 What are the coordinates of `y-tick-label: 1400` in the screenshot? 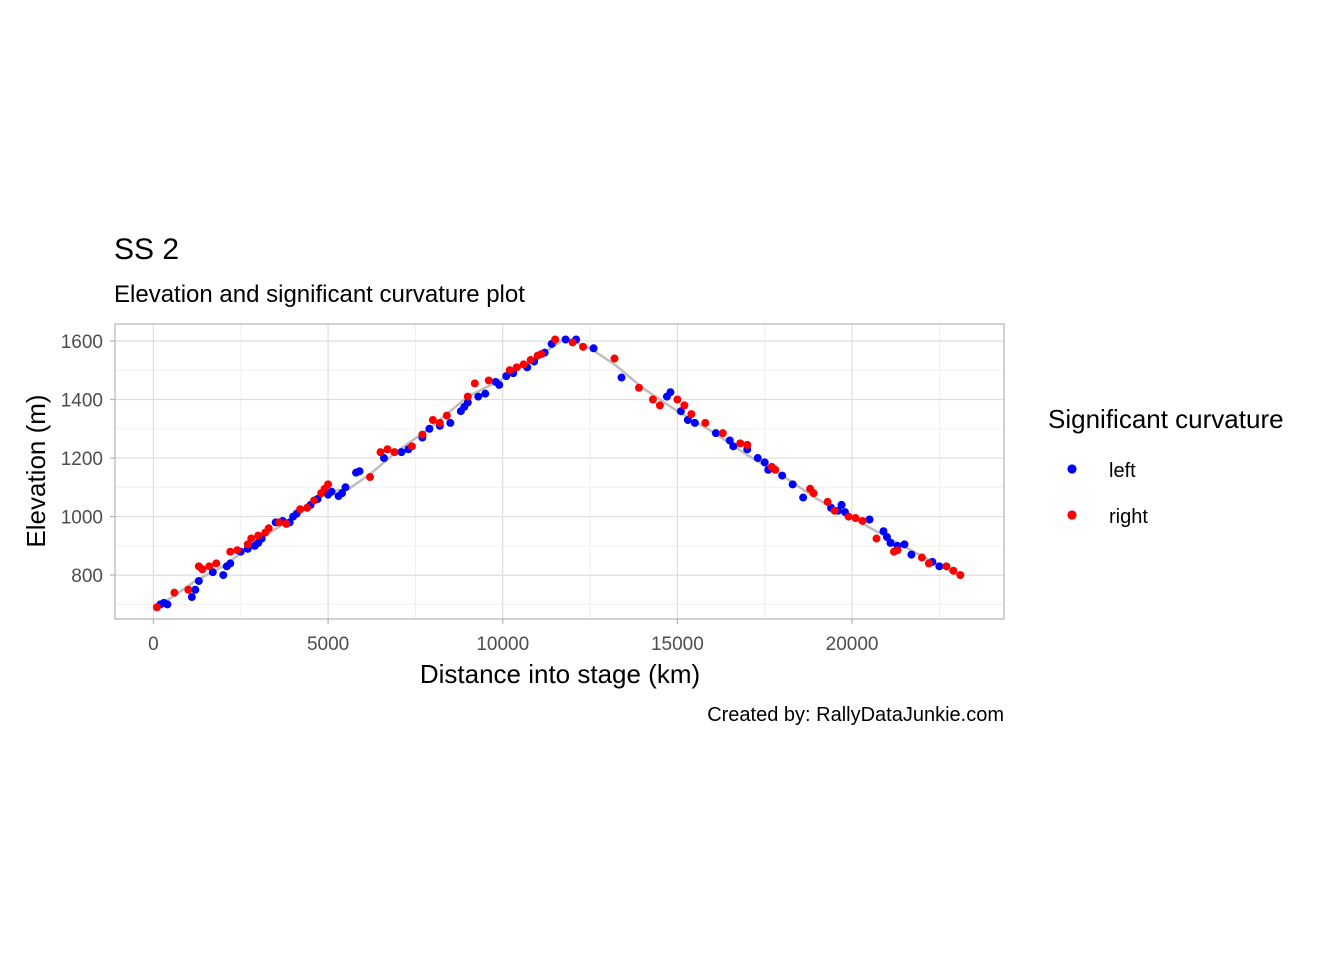 It's located at (82, 401).